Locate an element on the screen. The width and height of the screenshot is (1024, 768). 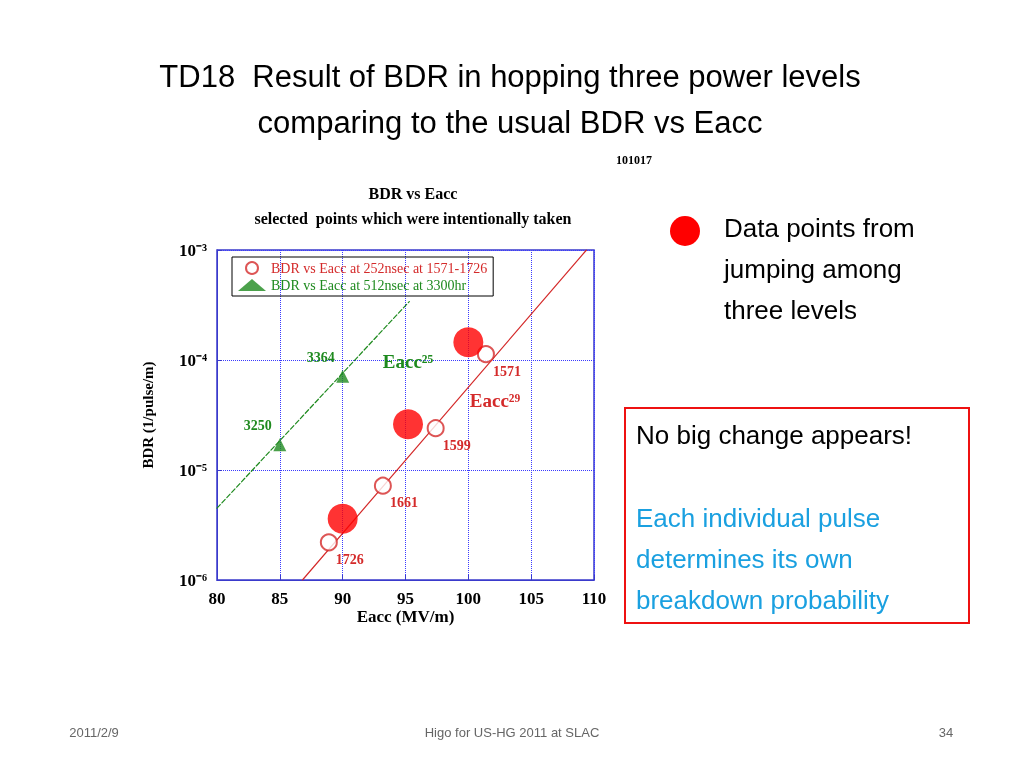
legend-label: BDR vs Eacc at 512nsec at 3300hr is located at coordinates (369, 285).